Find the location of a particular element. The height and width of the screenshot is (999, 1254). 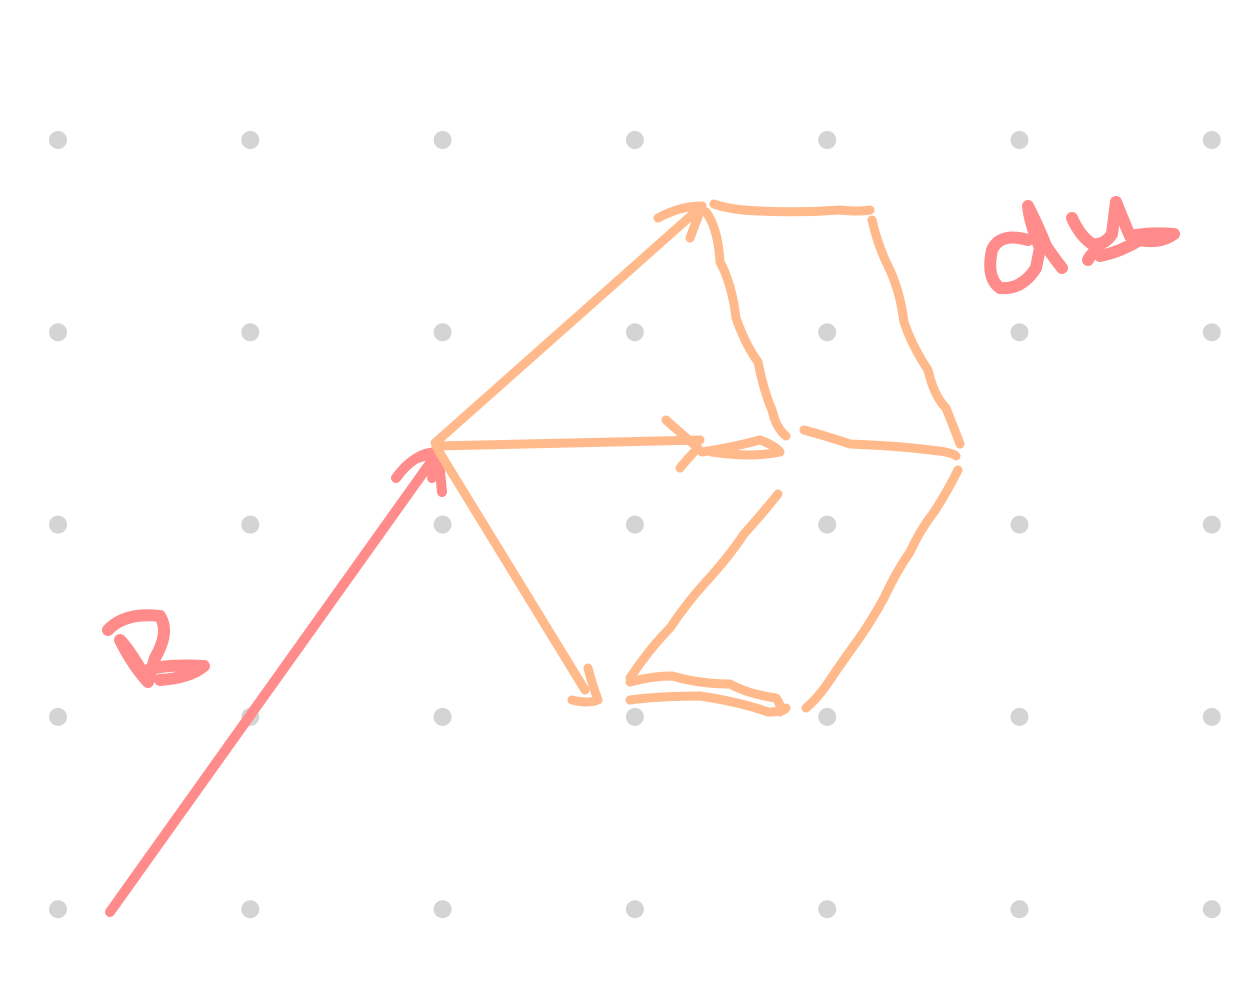

volume-label-du: du is located at coordinates (1082, 245).